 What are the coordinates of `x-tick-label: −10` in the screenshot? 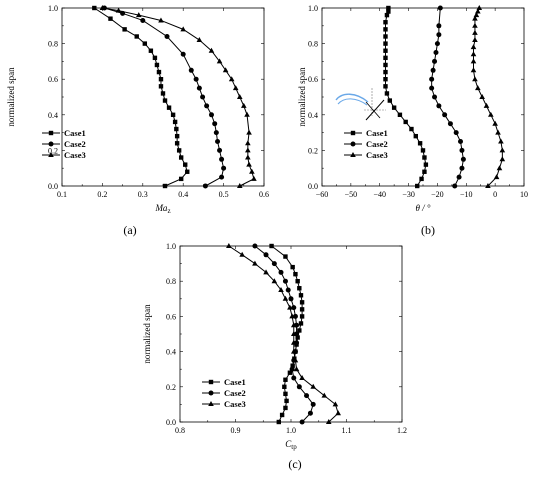 It's located at (466, 194).